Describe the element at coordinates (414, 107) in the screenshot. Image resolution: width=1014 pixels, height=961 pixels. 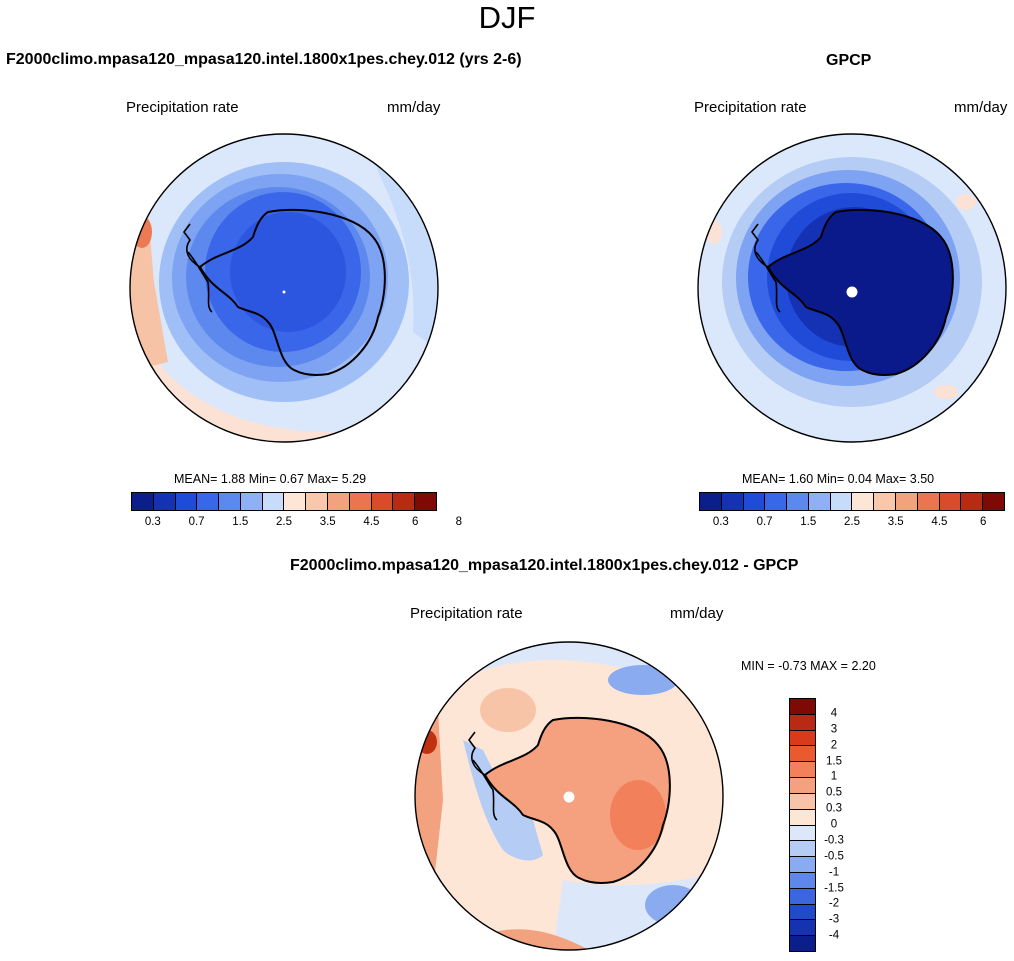
I see `model-units-label: mm/day` at that location.